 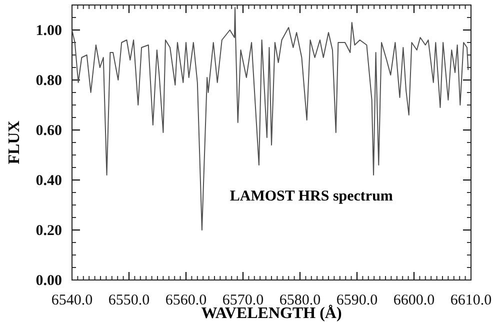 What do you see at coordinates (471, 300) in the screenshot?
I see `x-tick-label: 6610.0` at bounding box center [471, 300].